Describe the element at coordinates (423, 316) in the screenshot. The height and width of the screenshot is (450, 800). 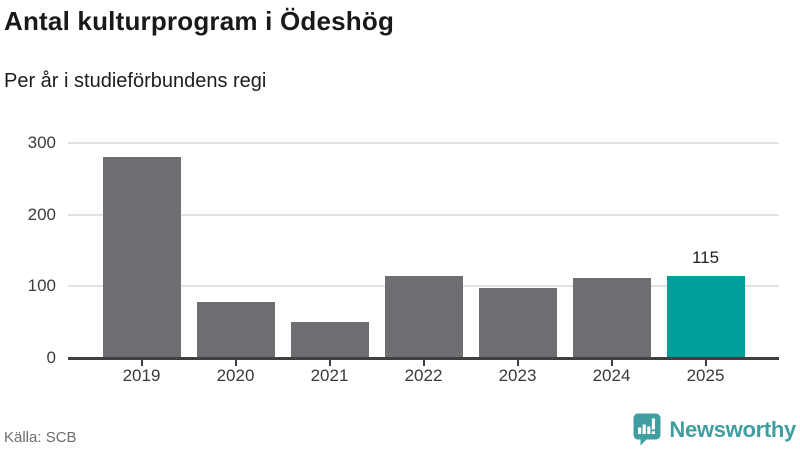
I see `bar-2022` at that location.